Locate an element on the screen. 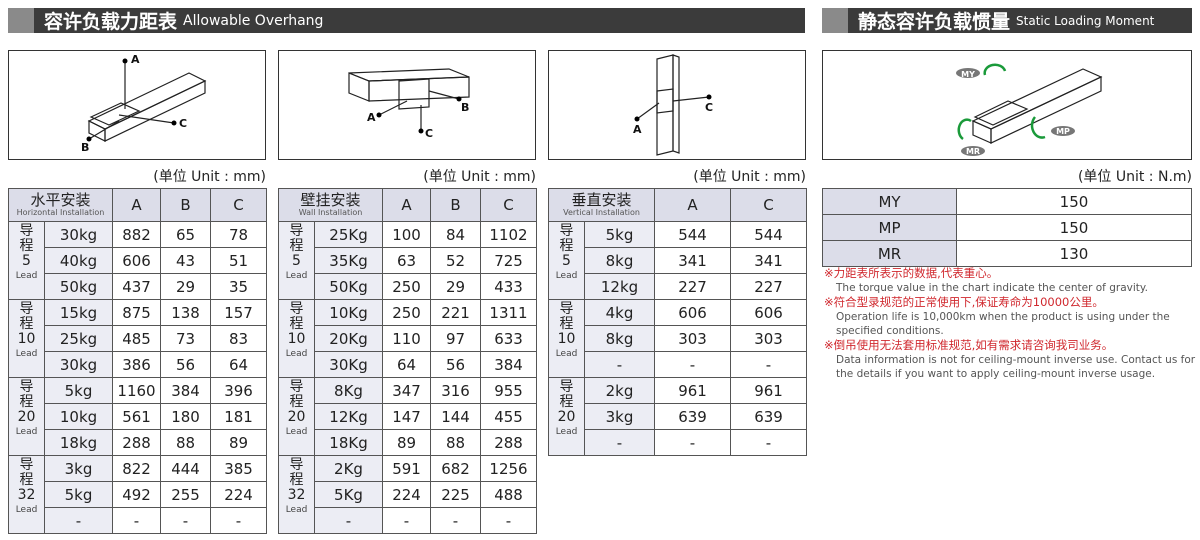  value-cell: 606 is located at coordinates (137, 260).